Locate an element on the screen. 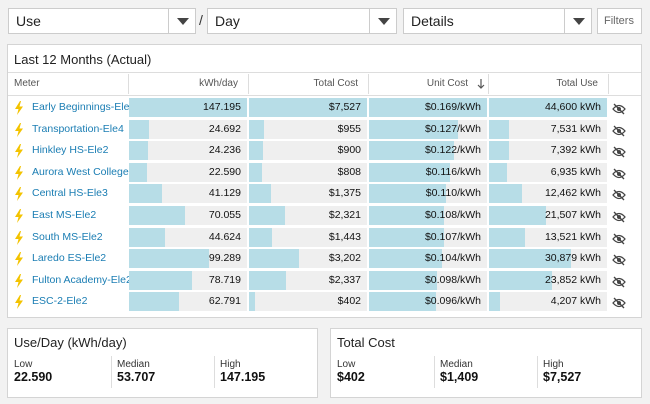 Image resolution: width=650 pixels, height=404 pixels. value-cell: 7,531 kWh is located at coordinates (548, 129).